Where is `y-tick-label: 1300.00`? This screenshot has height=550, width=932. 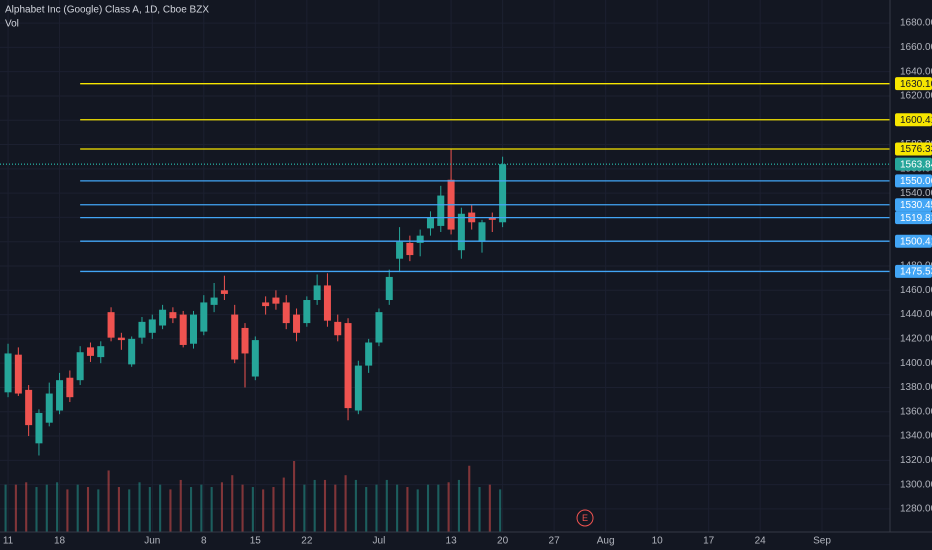
y-tick-label: 1300.00 is located at coordinates (916, 484).